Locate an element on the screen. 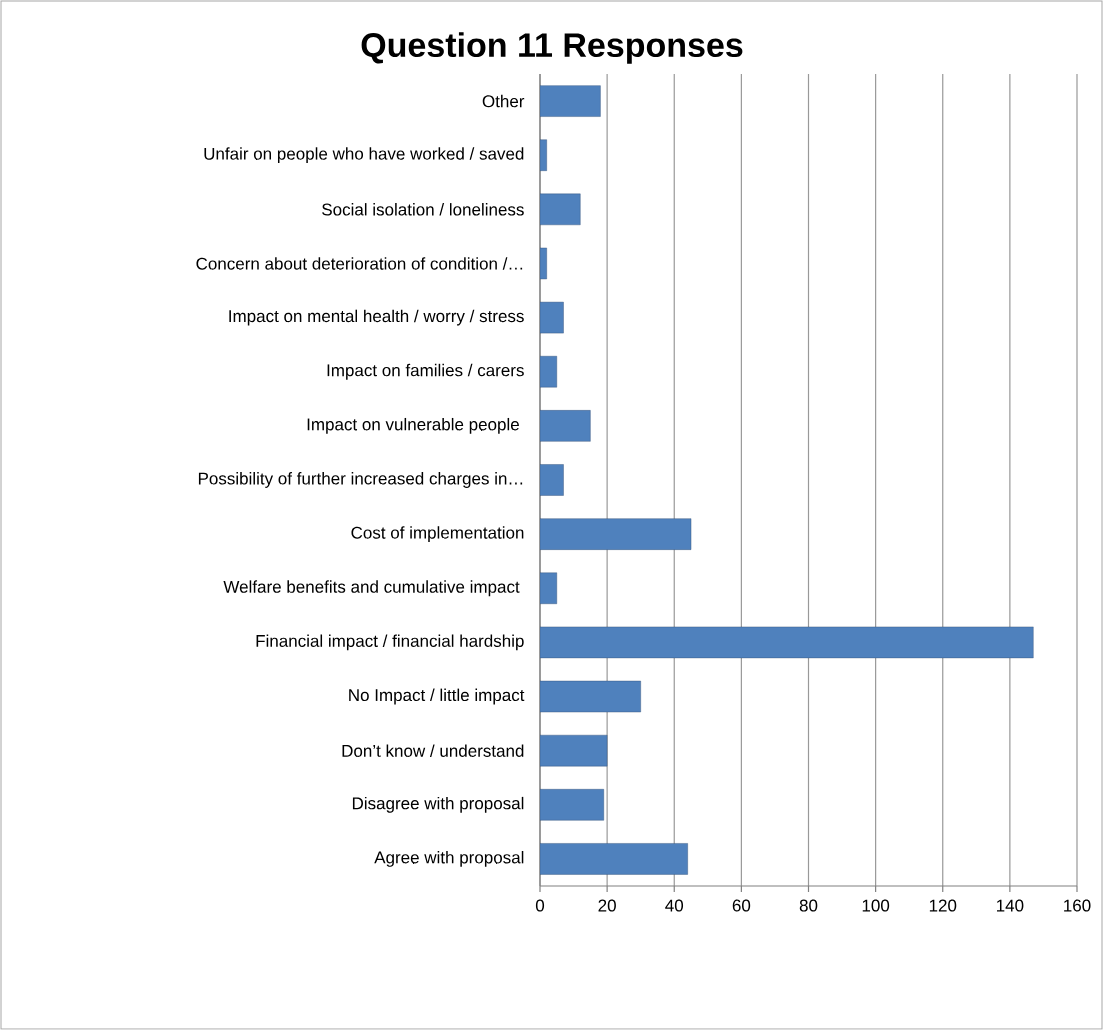 This screenshot has height=1030, width=1103. y-tick-label: Social isolation / loneliness is located at coordinates (423, 209).